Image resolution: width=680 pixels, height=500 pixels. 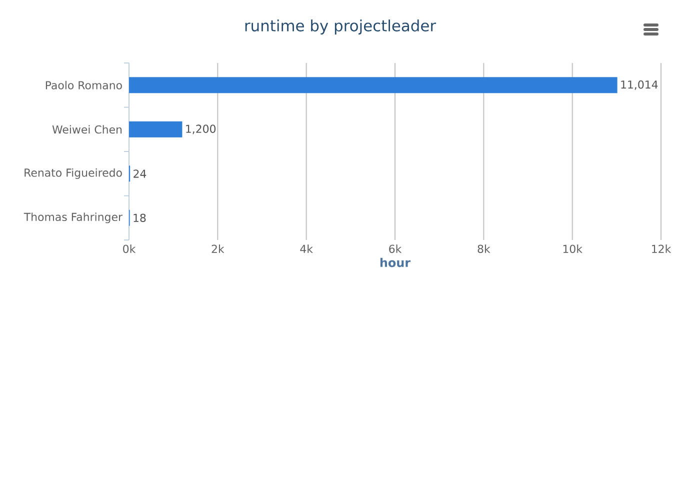 What do you see at coordinates (395, 263) in the screenshot?
I see `x-axis-title: hour` at bounding box center [395, 263].